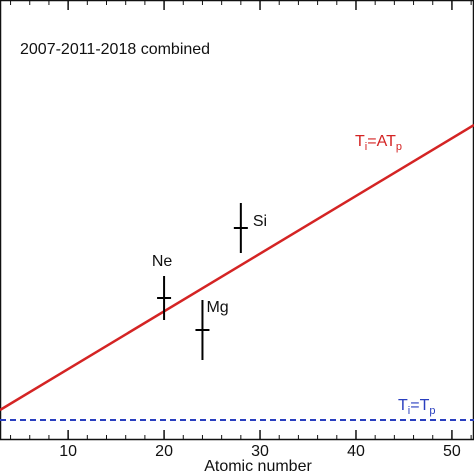 The image size is (474, 474). I want to click on x-tick-label: 20, so click(164, 451).